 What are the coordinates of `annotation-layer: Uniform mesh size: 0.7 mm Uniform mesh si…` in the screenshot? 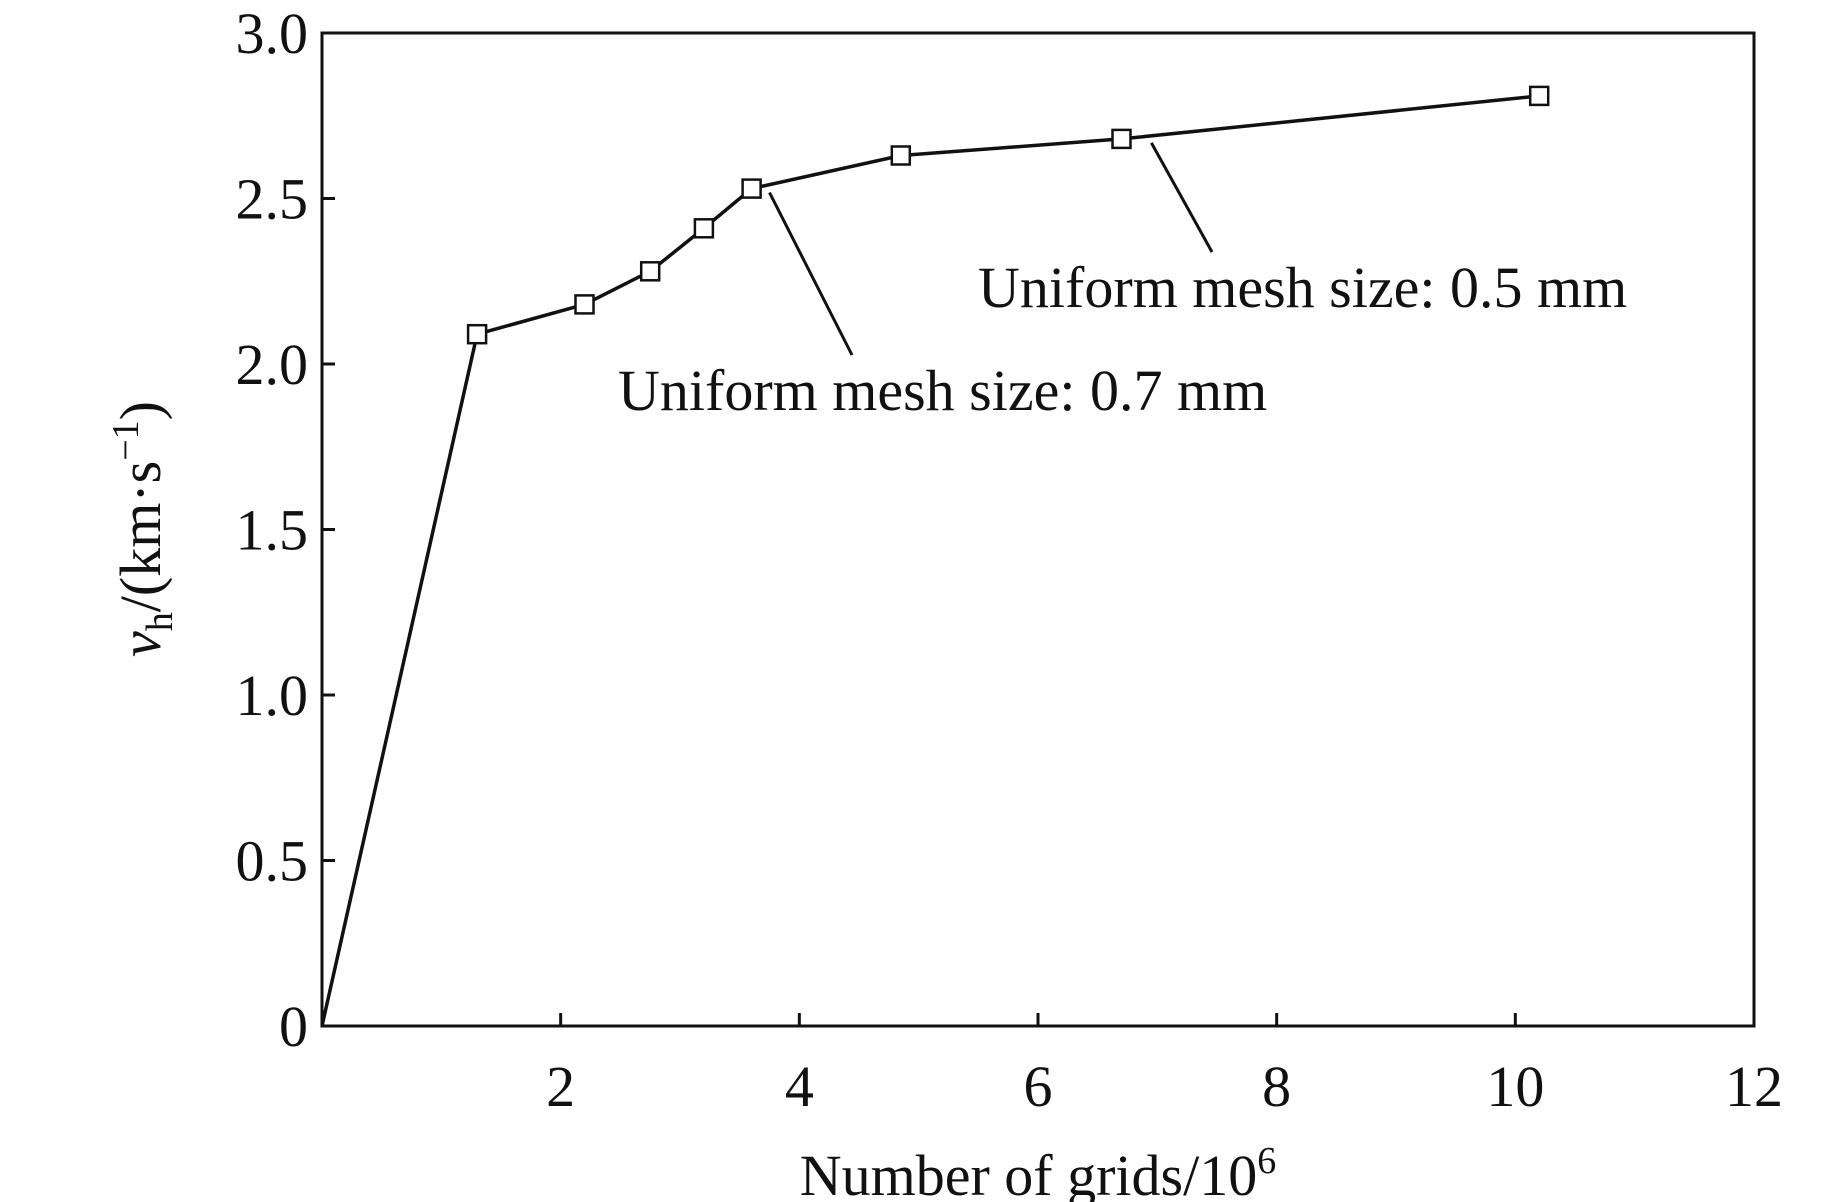 It's located at (1122, 282).